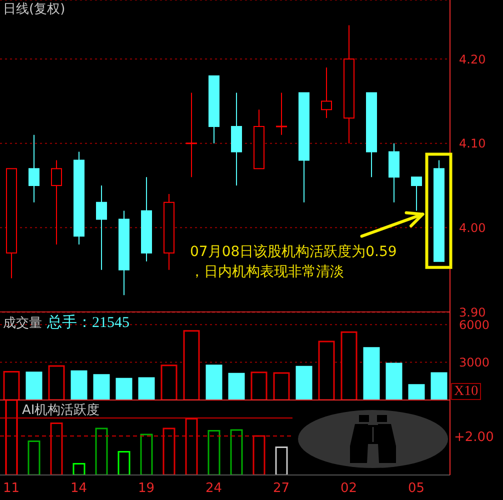  What do you see at coordinates (213, 488) in the screenshot?
I see `x-tick-label: 24` at bounding box center [213, 488].